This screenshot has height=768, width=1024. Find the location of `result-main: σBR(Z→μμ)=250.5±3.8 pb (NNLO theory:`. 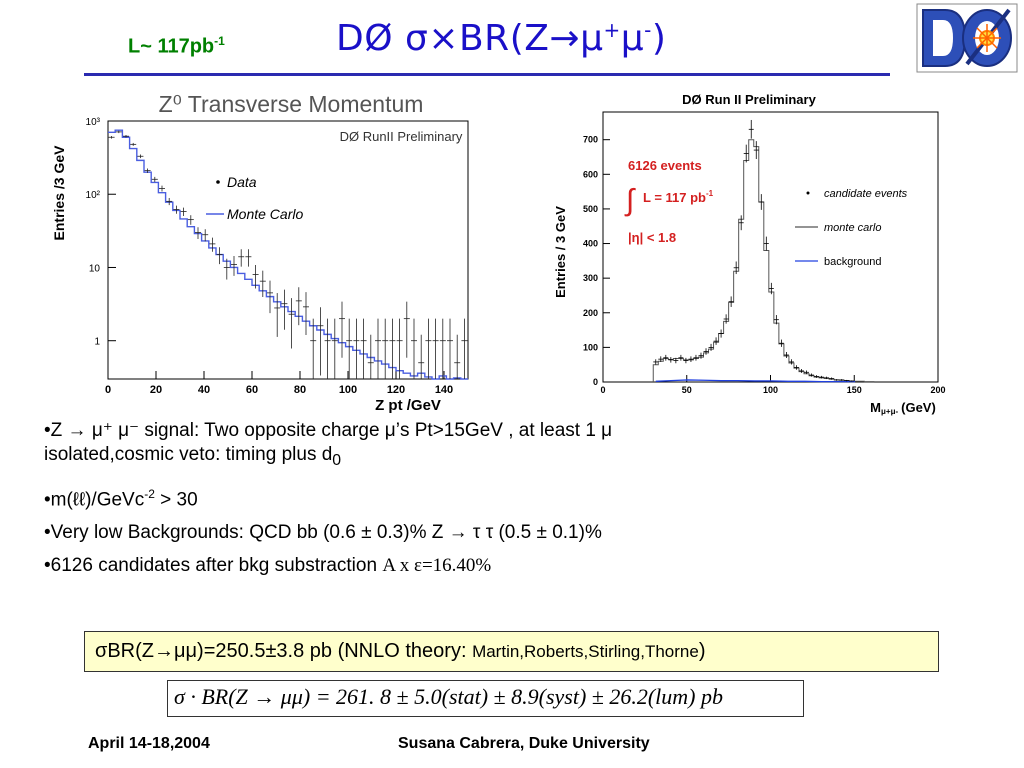

result-main: σBR(Z→μμ)=250.5±3.8 pb (NNLO theory: is located at coordinates (284, 651).